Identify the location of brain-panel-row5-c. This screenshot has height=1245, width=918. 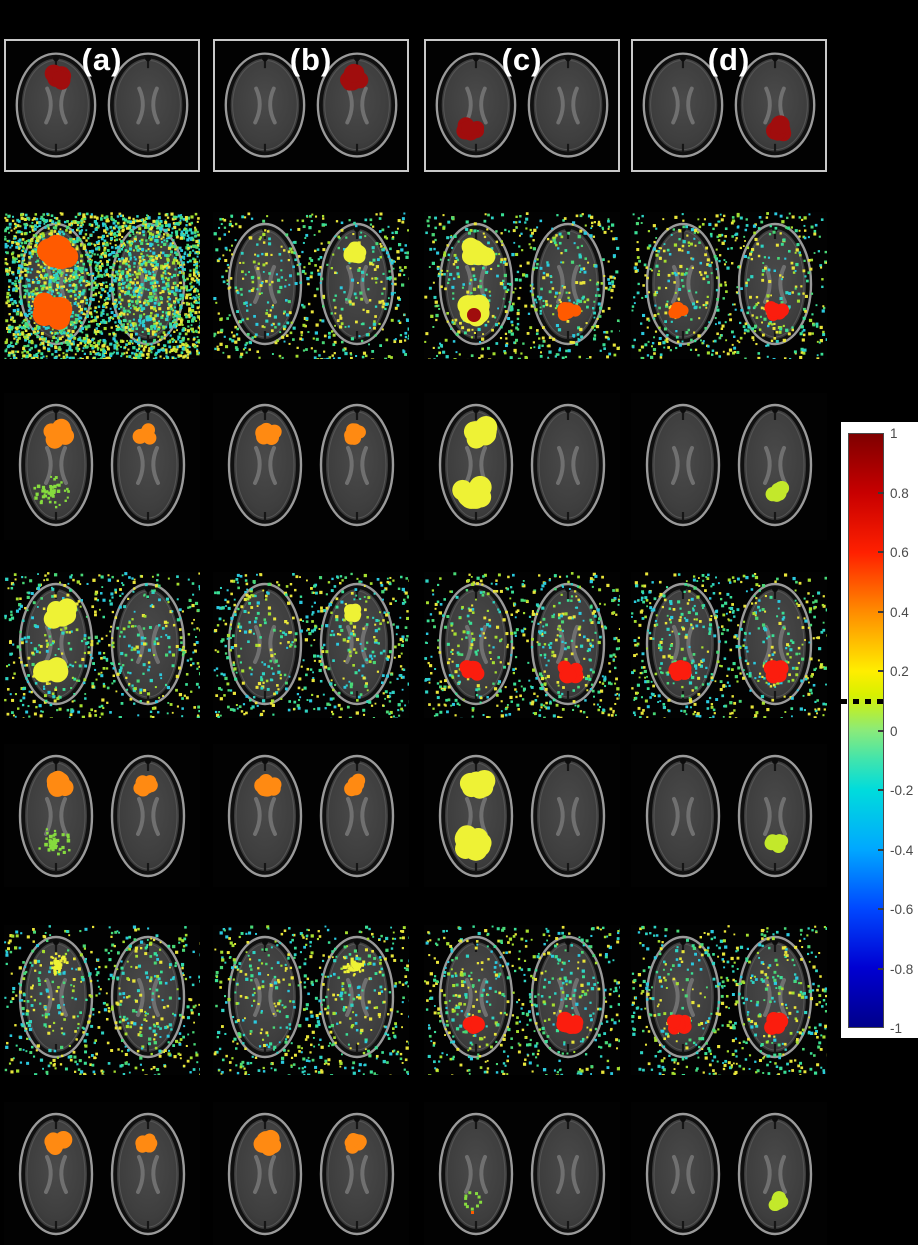
(522, 815).